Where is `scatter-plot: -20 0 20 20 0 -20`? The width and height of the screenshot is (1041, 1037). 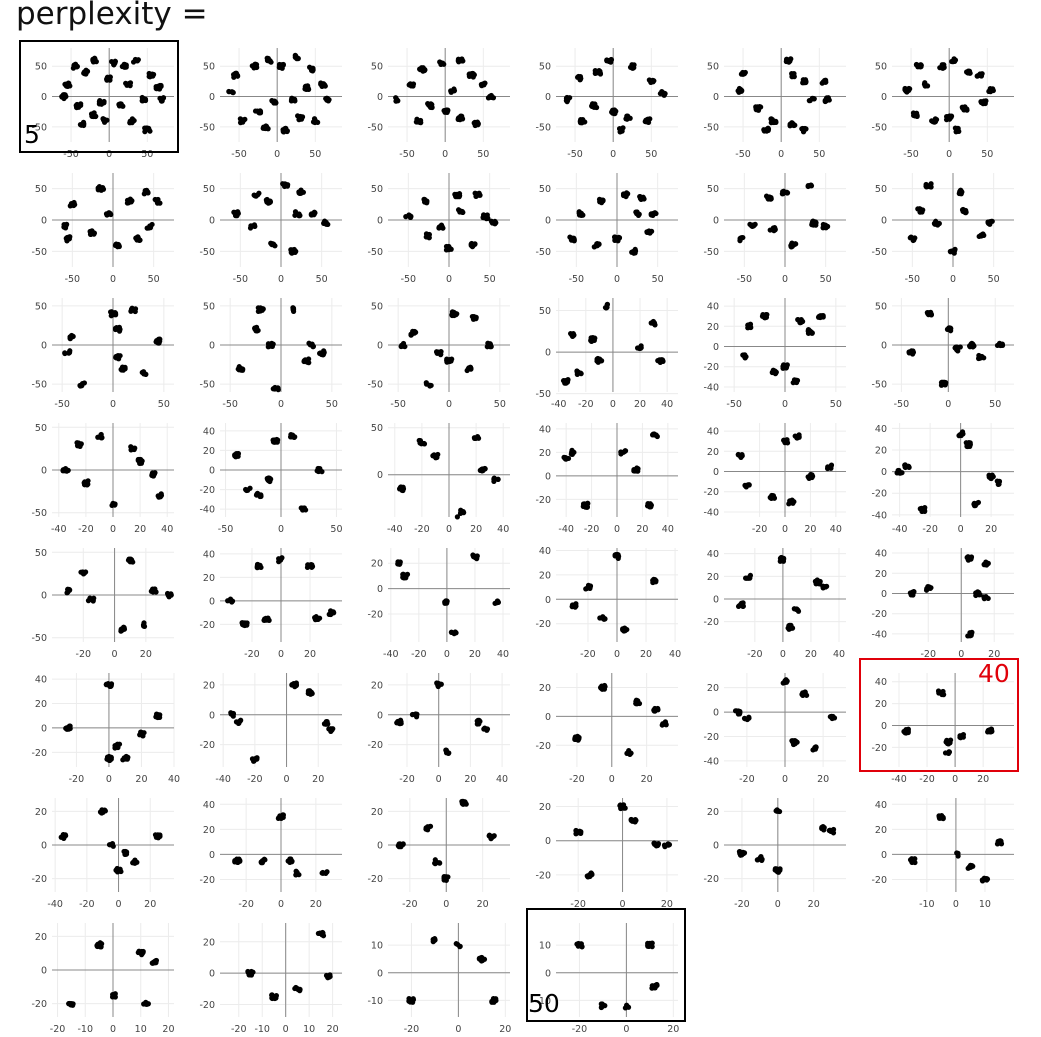
scatter-plot: -20 0 20 20 0 -20 is located at coordinates (774, 854).